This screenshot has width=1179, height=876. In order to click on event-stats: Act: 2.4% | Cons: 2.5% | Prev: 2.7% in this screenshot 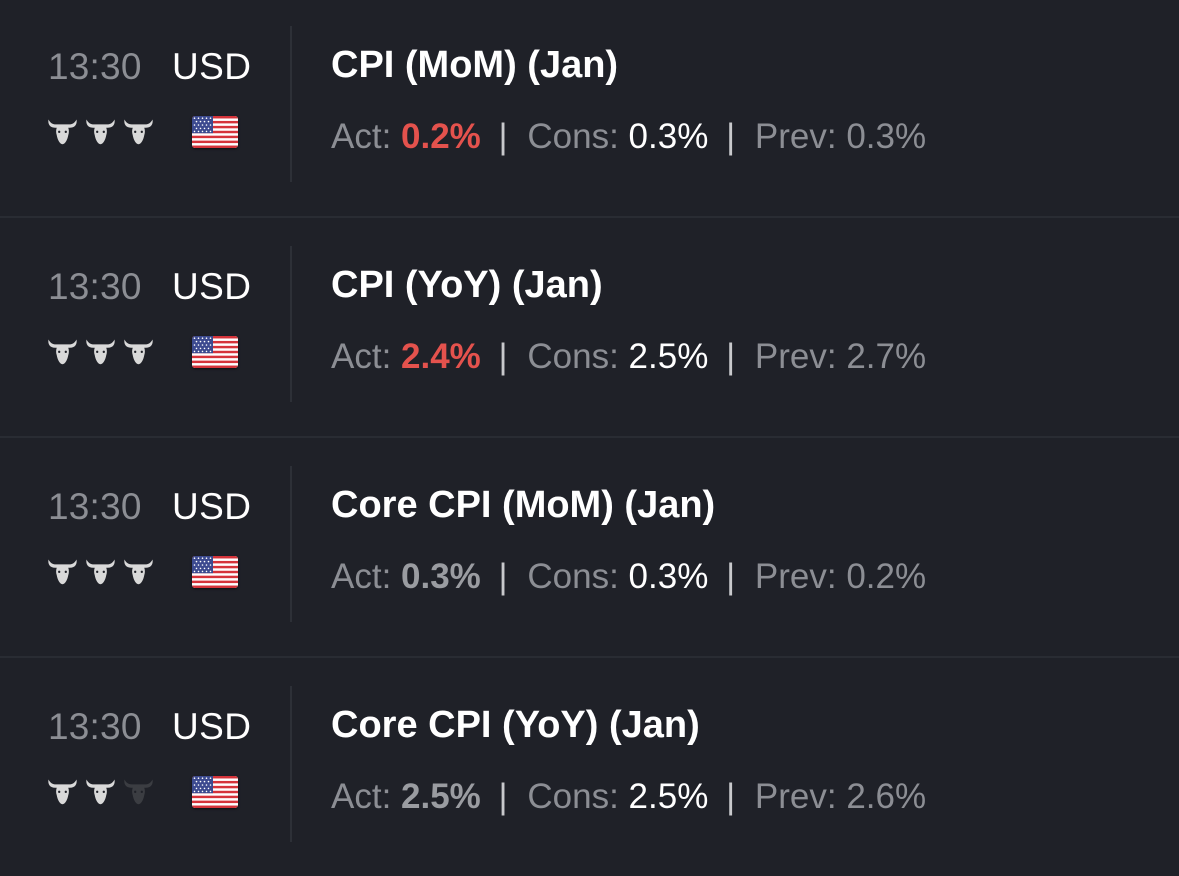, I will do `click(628, 357)`.